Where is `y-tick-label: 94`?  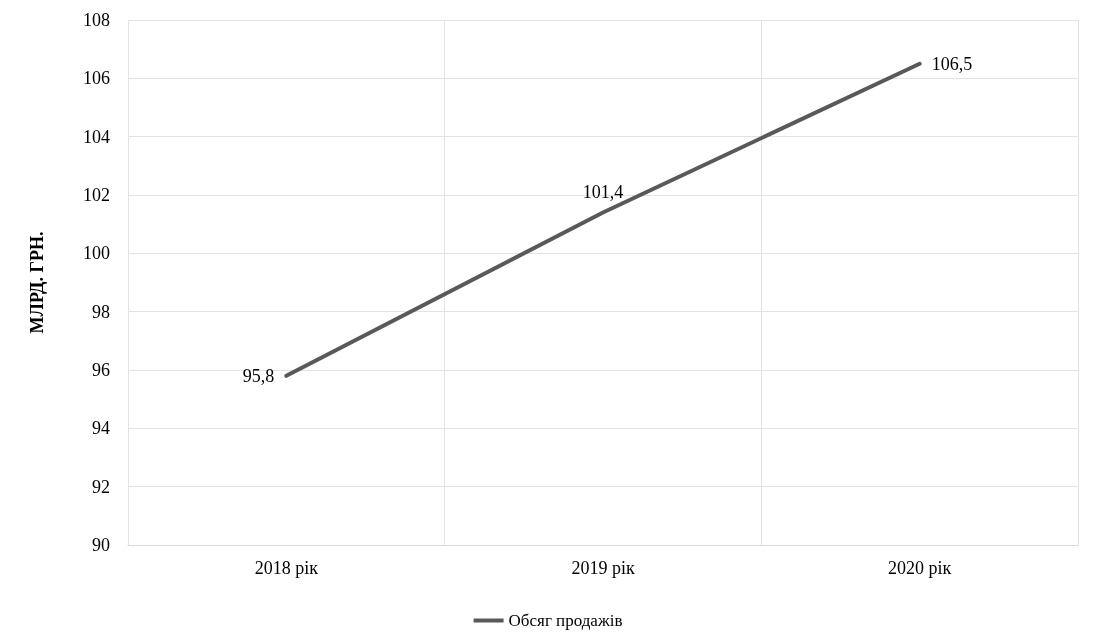
y-tick-label: 94 is located at coordinates (101, 428).